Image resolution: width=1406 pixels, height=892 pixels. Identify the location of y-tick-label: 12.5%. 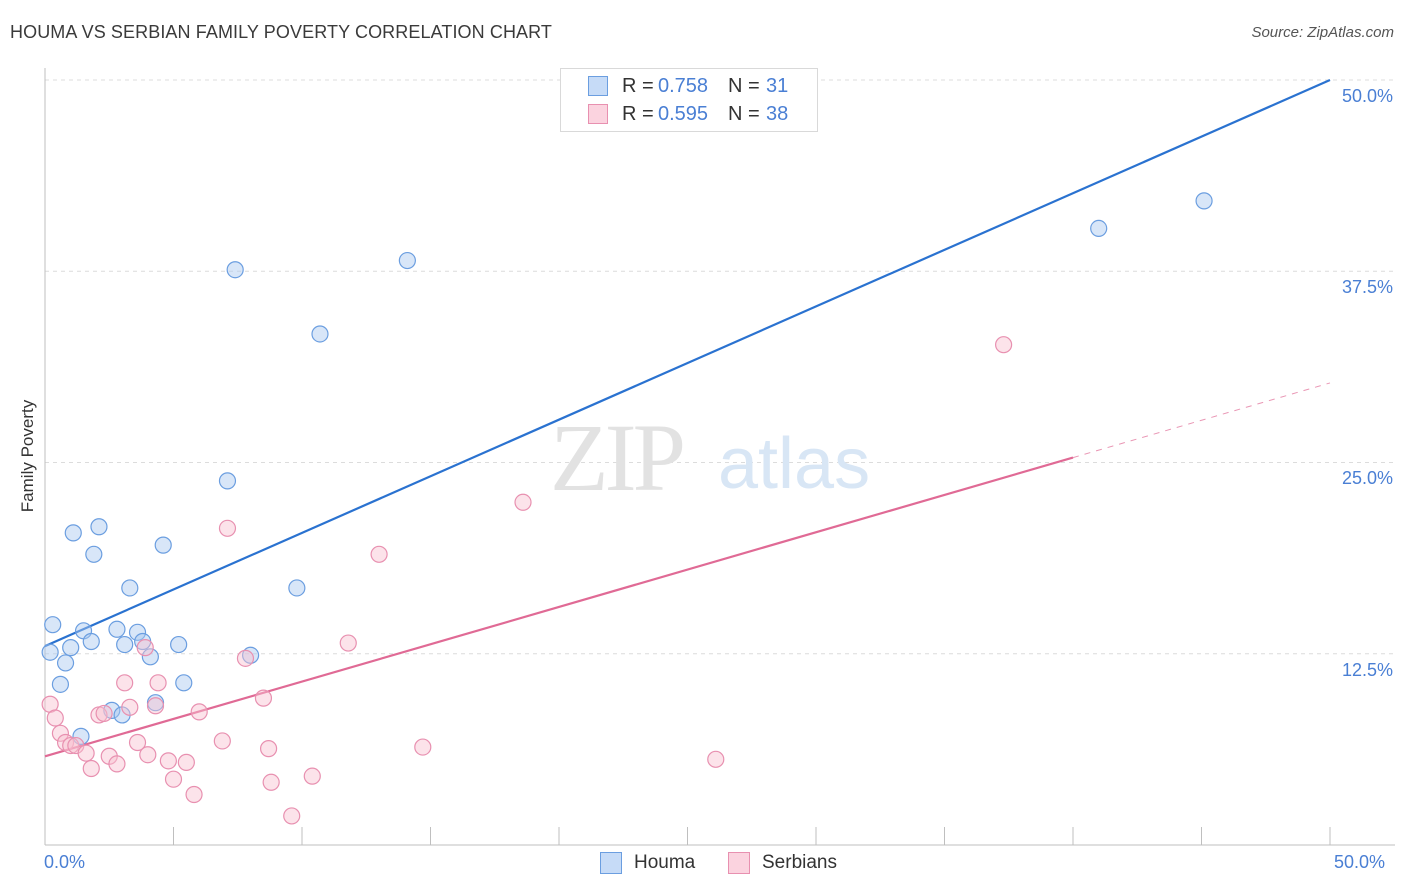
(1367, 670).